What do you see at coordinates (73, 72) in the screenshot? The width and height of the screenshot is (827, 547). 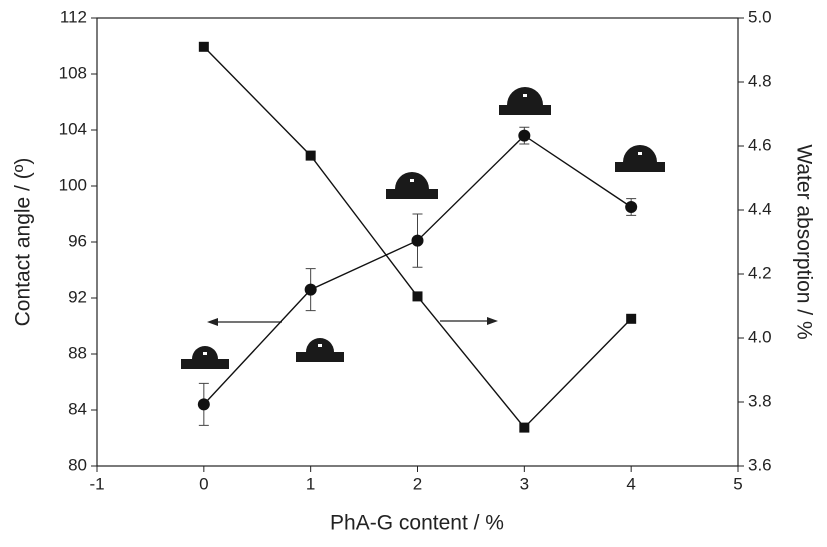 I see `y-tick-label: 108` at bounding box center [73, 72].